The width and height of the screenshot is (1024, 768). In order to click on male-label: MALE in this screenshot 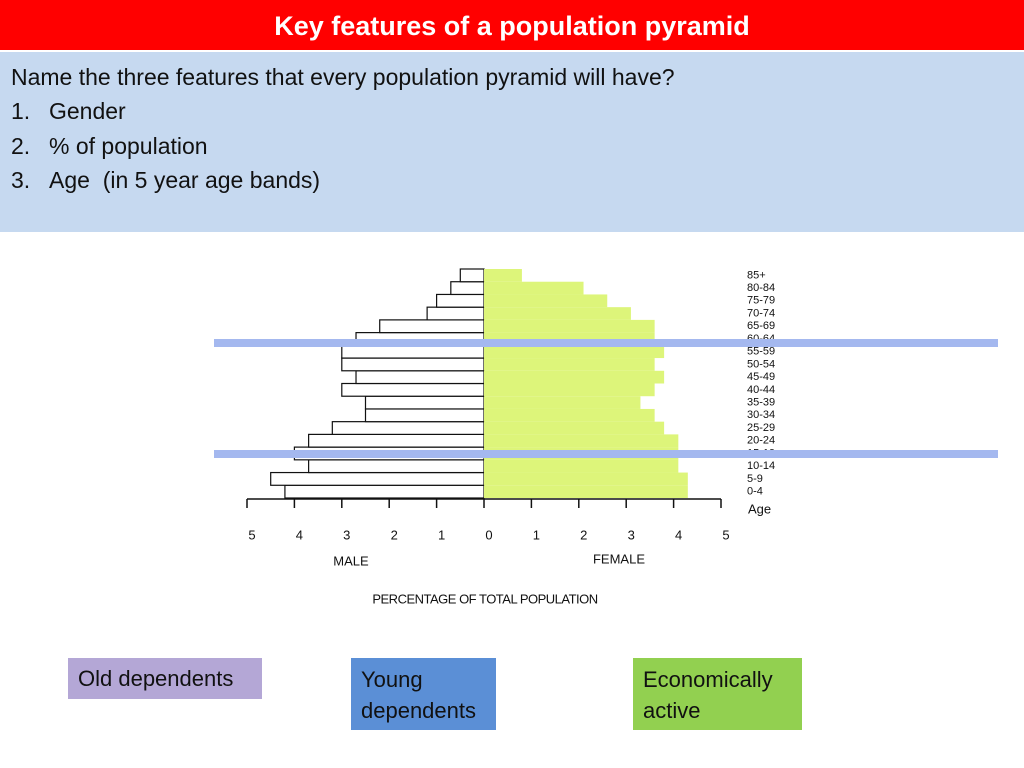, I will do `click(351, 560)`.